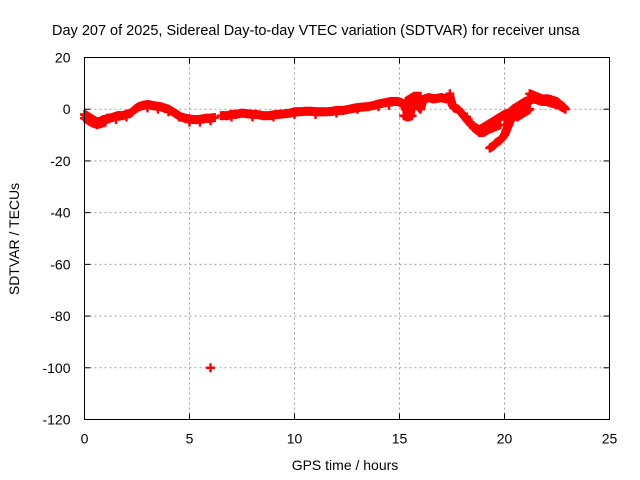  Describe the element at coordinates (56, 420) in the screenshot. I see `y-tick-label: -120` at that location.